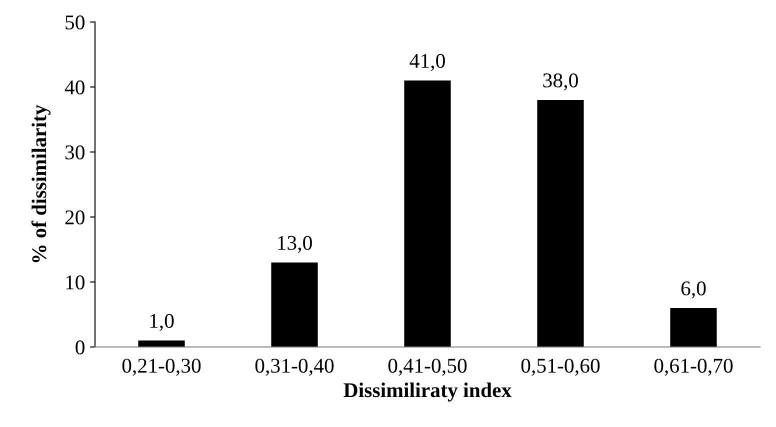 Image resolution: width=776 pixels, height=427 pixels. Describe the element at coordinates (75, 282) in the screenshot. I see `y-tick-label: 10` at that location.